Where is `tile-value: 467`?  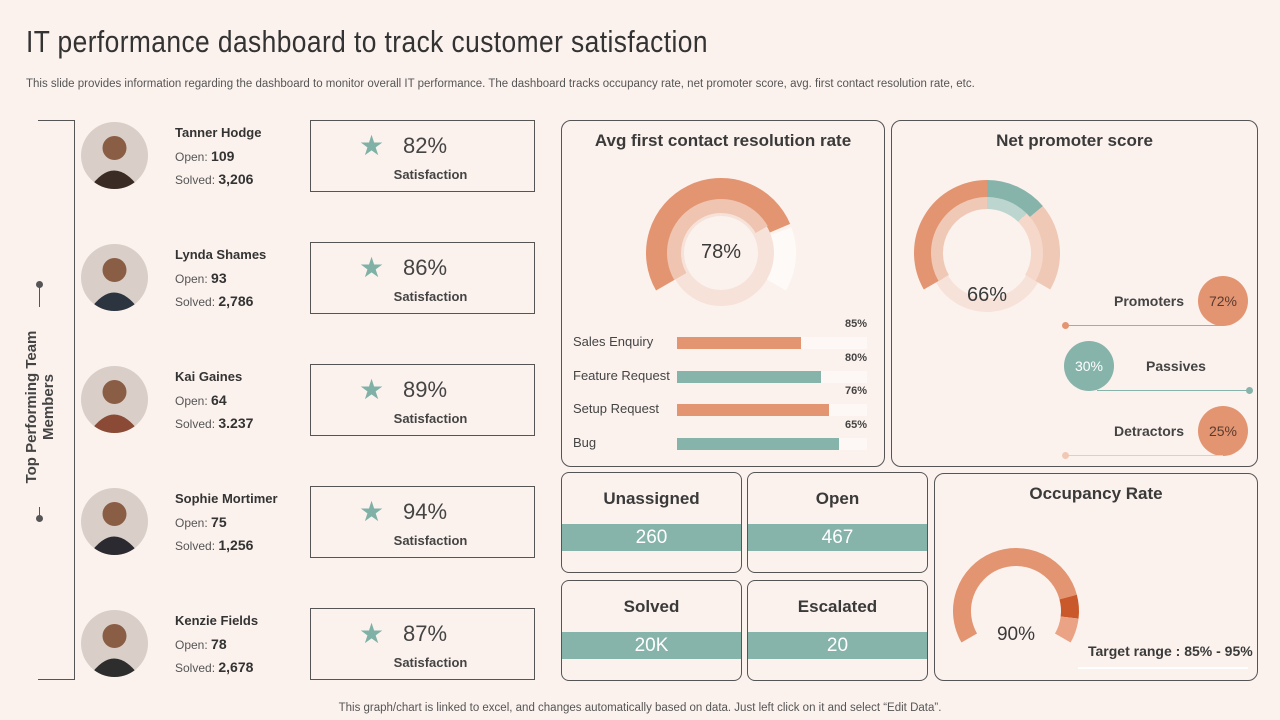
tile-value: 467 is located at coordinates (837, 537).